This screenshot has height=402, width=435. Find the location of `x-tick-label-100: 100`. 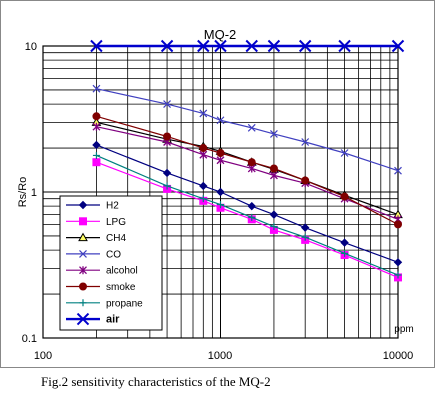

x-tick-label-100: 100 is located at coordinates (43, 356).